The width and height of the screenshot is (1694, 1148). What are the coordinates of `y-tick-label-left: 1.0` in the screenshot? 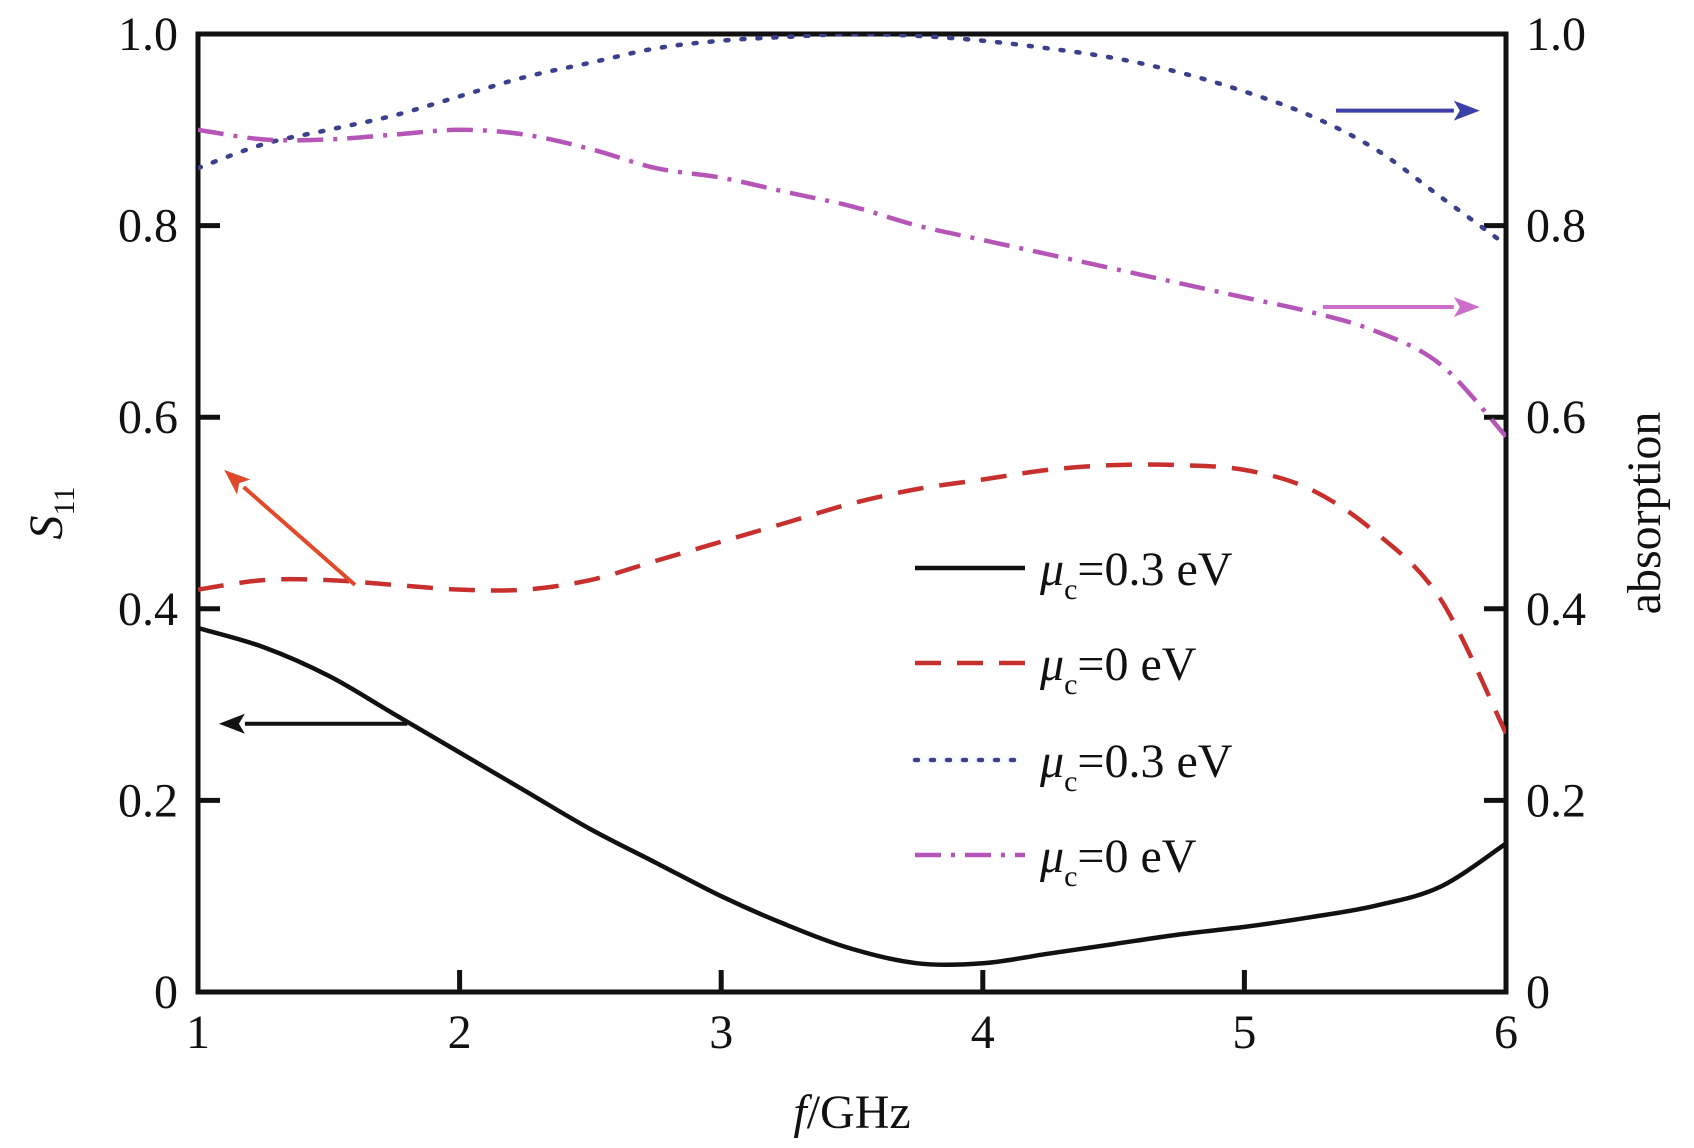 It's located at (148, 34).